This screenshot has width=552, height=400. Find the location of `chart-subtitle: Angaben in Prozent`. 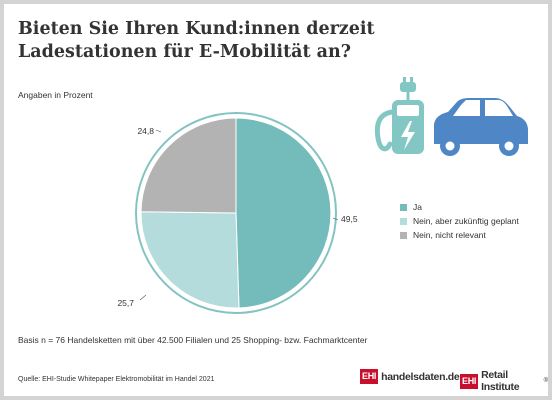

chart-subtitle: Angaben in Prozent is located at coordinates (55, 95).